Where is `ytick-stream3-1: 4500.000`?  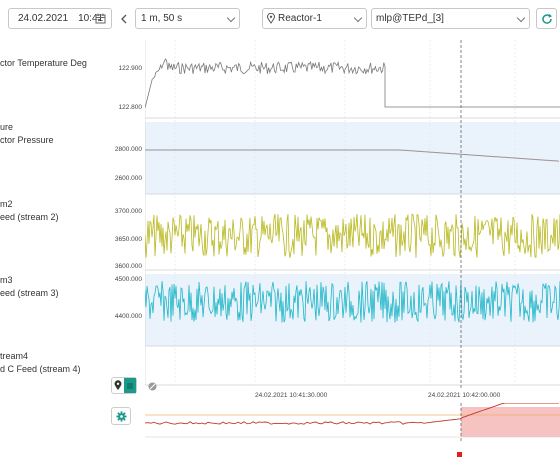
ytick-stream3-1: 4500.000 is located at coordinates (128, 279).